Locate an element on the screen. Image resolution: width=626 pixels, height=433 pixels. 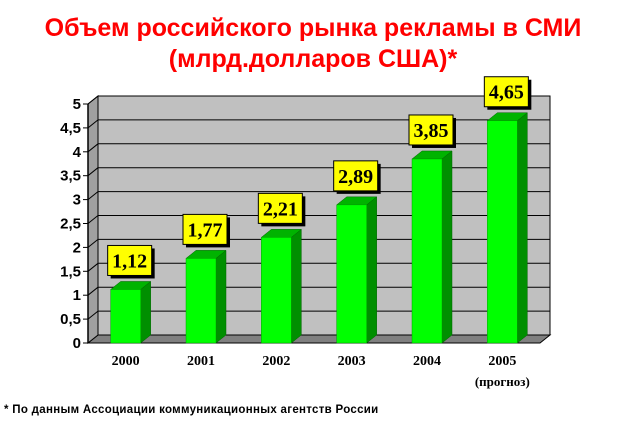
data-label: 1,77 is located at coordinates (205, 230).